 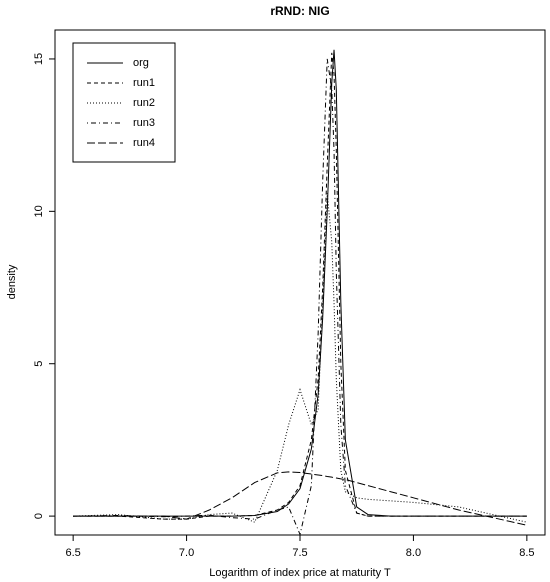 I want to click on x-tick-label: 8.0, so click(x=413, y=553).